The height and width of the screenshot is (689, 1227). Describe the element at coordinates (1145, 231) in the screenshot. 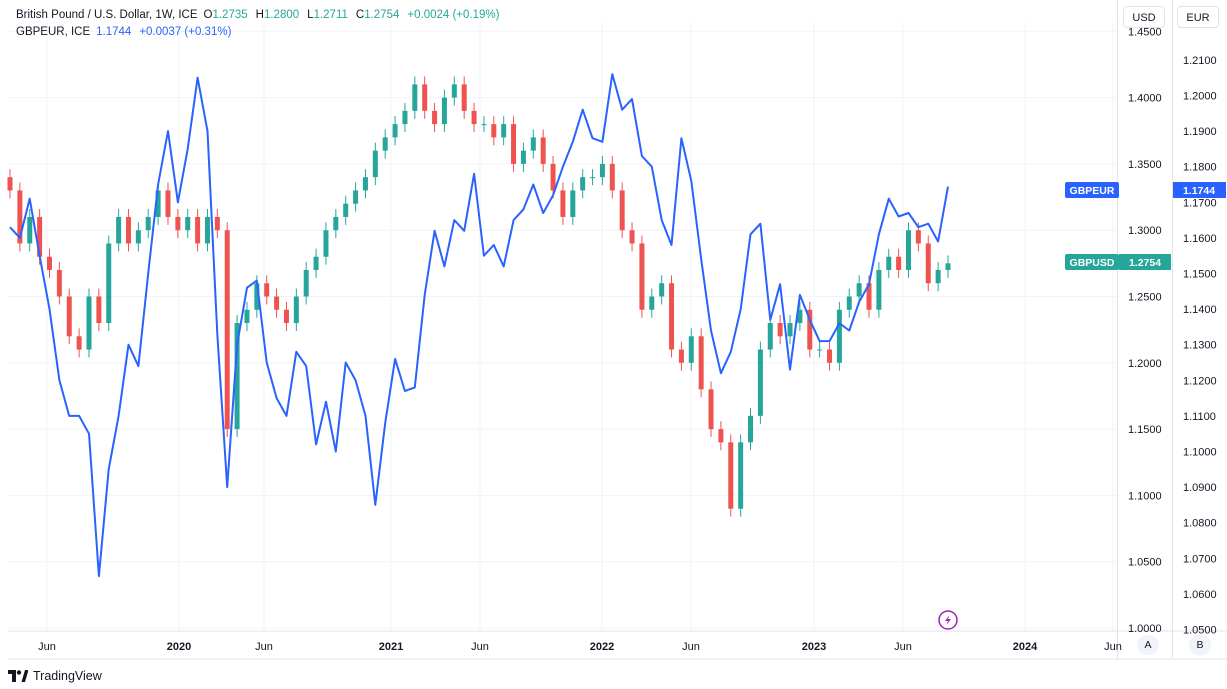

I see `y-tick-left: 1.3000` at that location.